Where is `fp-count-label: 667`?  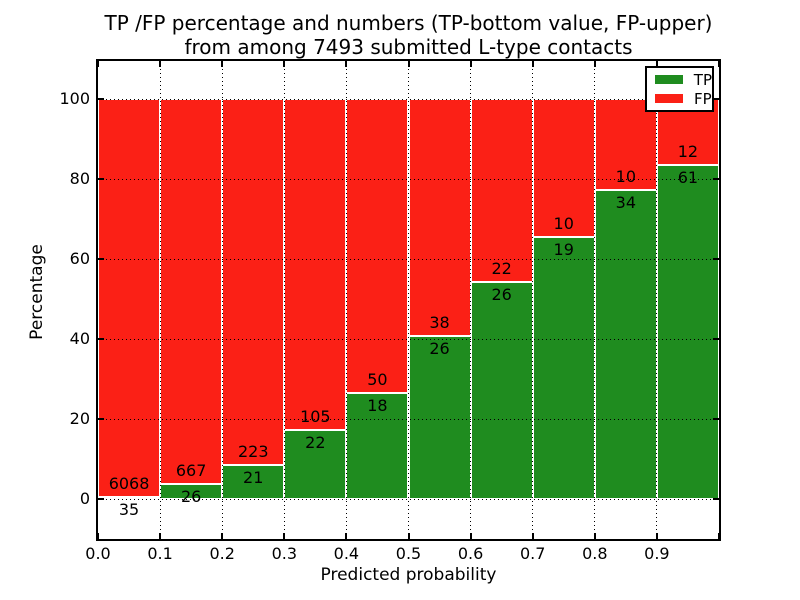
fp-count-label: 667 is located at coordinates (191, 470).